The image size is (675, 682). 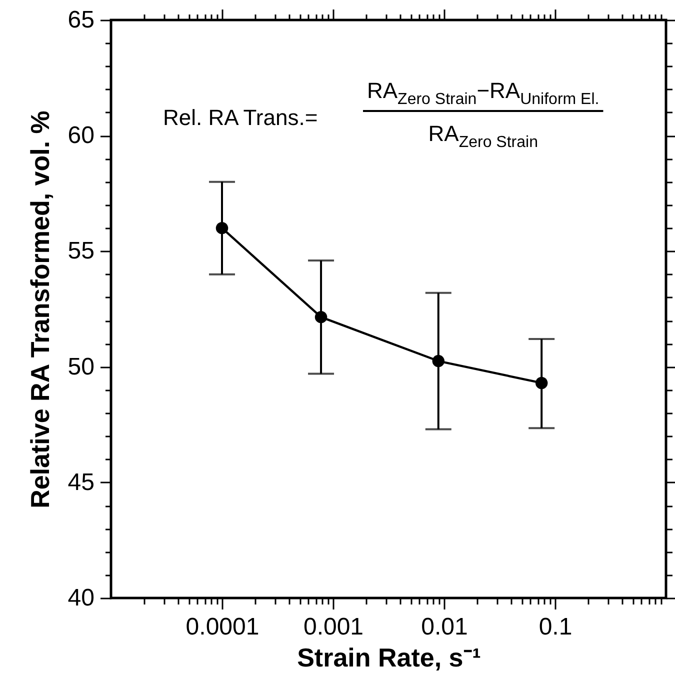 I want to click on y-tick-label: 40, so click(x=81, y=598).